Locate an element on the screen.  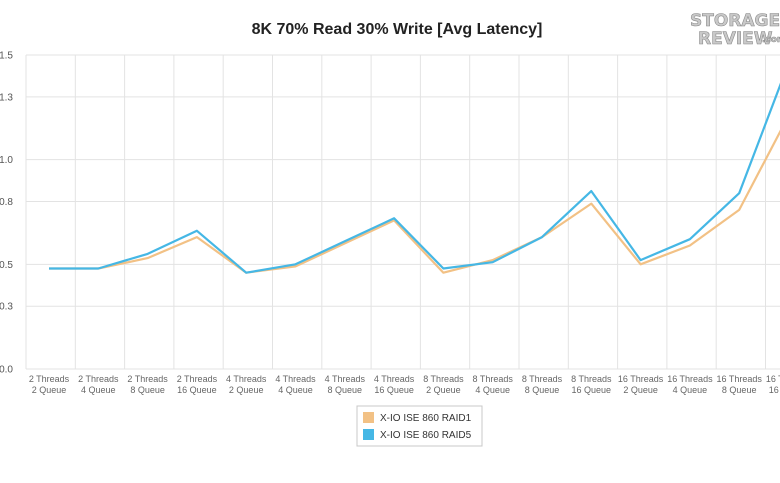
legend-swatch-raid1 is located at coordinates (368, 417).